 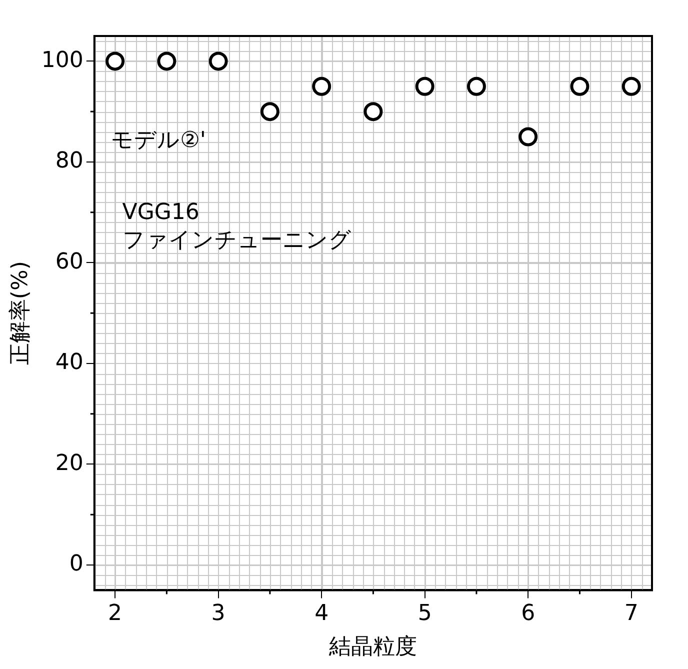 What do you see at coordinates (631, 613) in the screenshot?
I see `x-tick-label: 7` at bounding box center [631, 613].